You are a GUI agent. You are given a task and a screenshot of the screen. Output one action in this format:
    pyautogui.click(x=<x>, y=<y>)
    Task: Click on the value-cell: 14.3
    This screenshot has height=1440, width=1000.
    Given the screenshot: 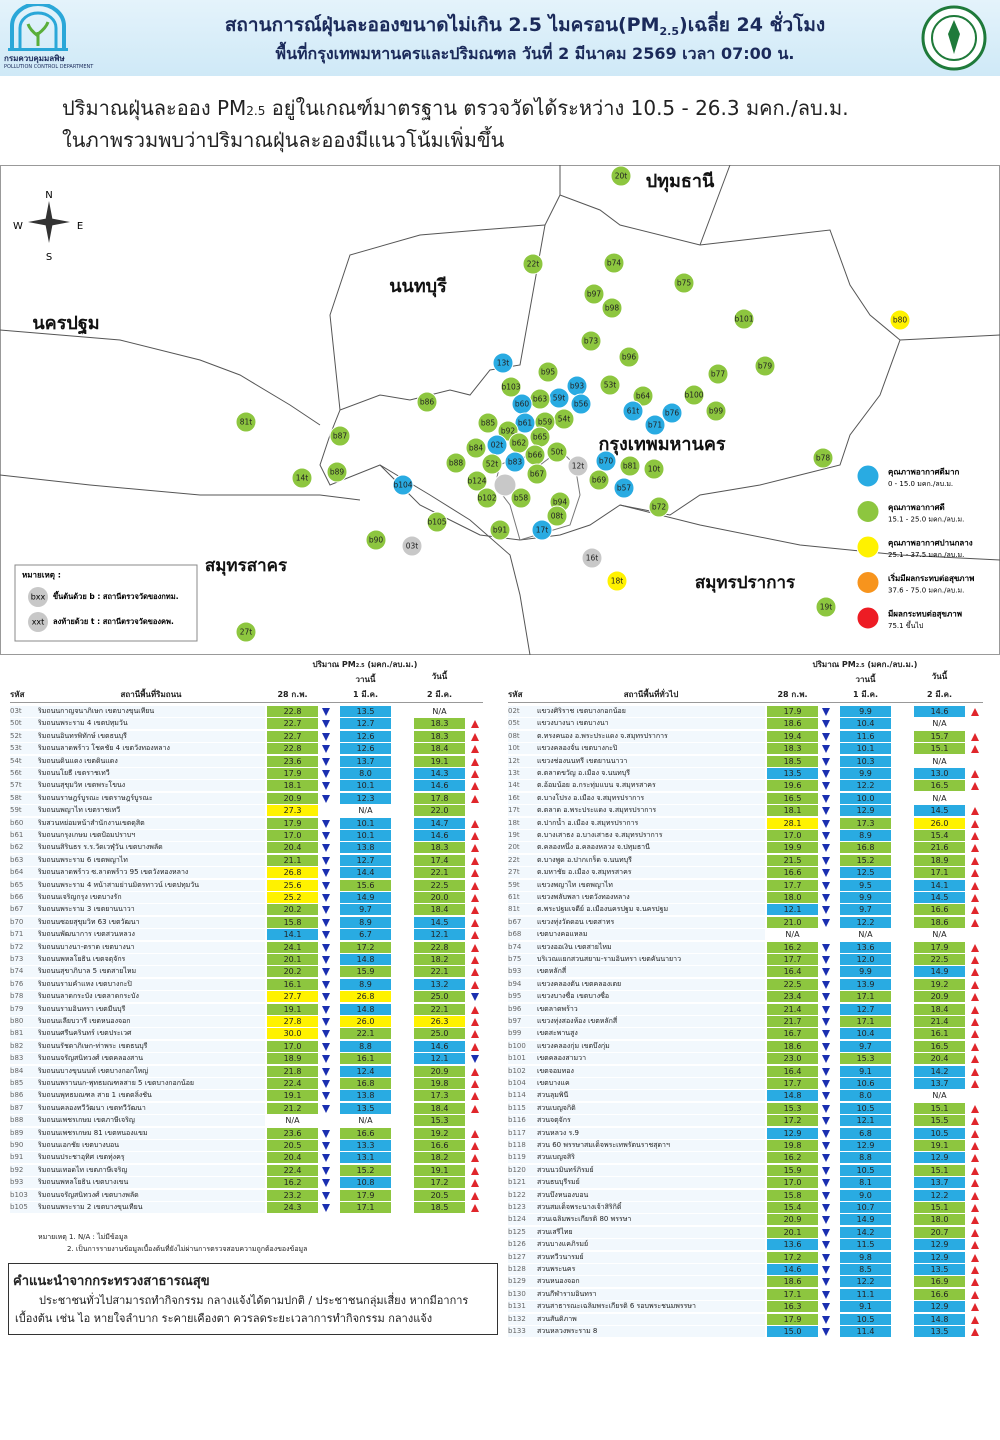 What is the action you would take?
    pyautogui.click(x=439, y=773)
    